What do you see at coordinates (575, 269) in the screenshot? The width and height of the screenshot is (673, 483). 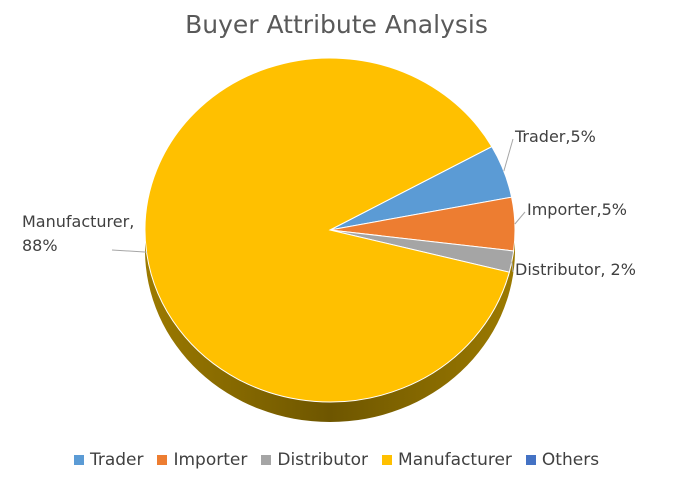 I see `data-label: Distributor, 2%` at bounding box center [575, 269].